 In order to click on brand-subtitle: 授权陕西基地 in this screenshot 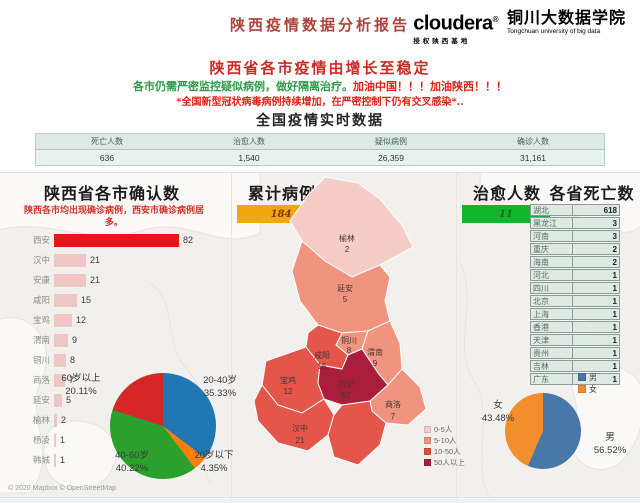, I will do `click(442, 41)`.